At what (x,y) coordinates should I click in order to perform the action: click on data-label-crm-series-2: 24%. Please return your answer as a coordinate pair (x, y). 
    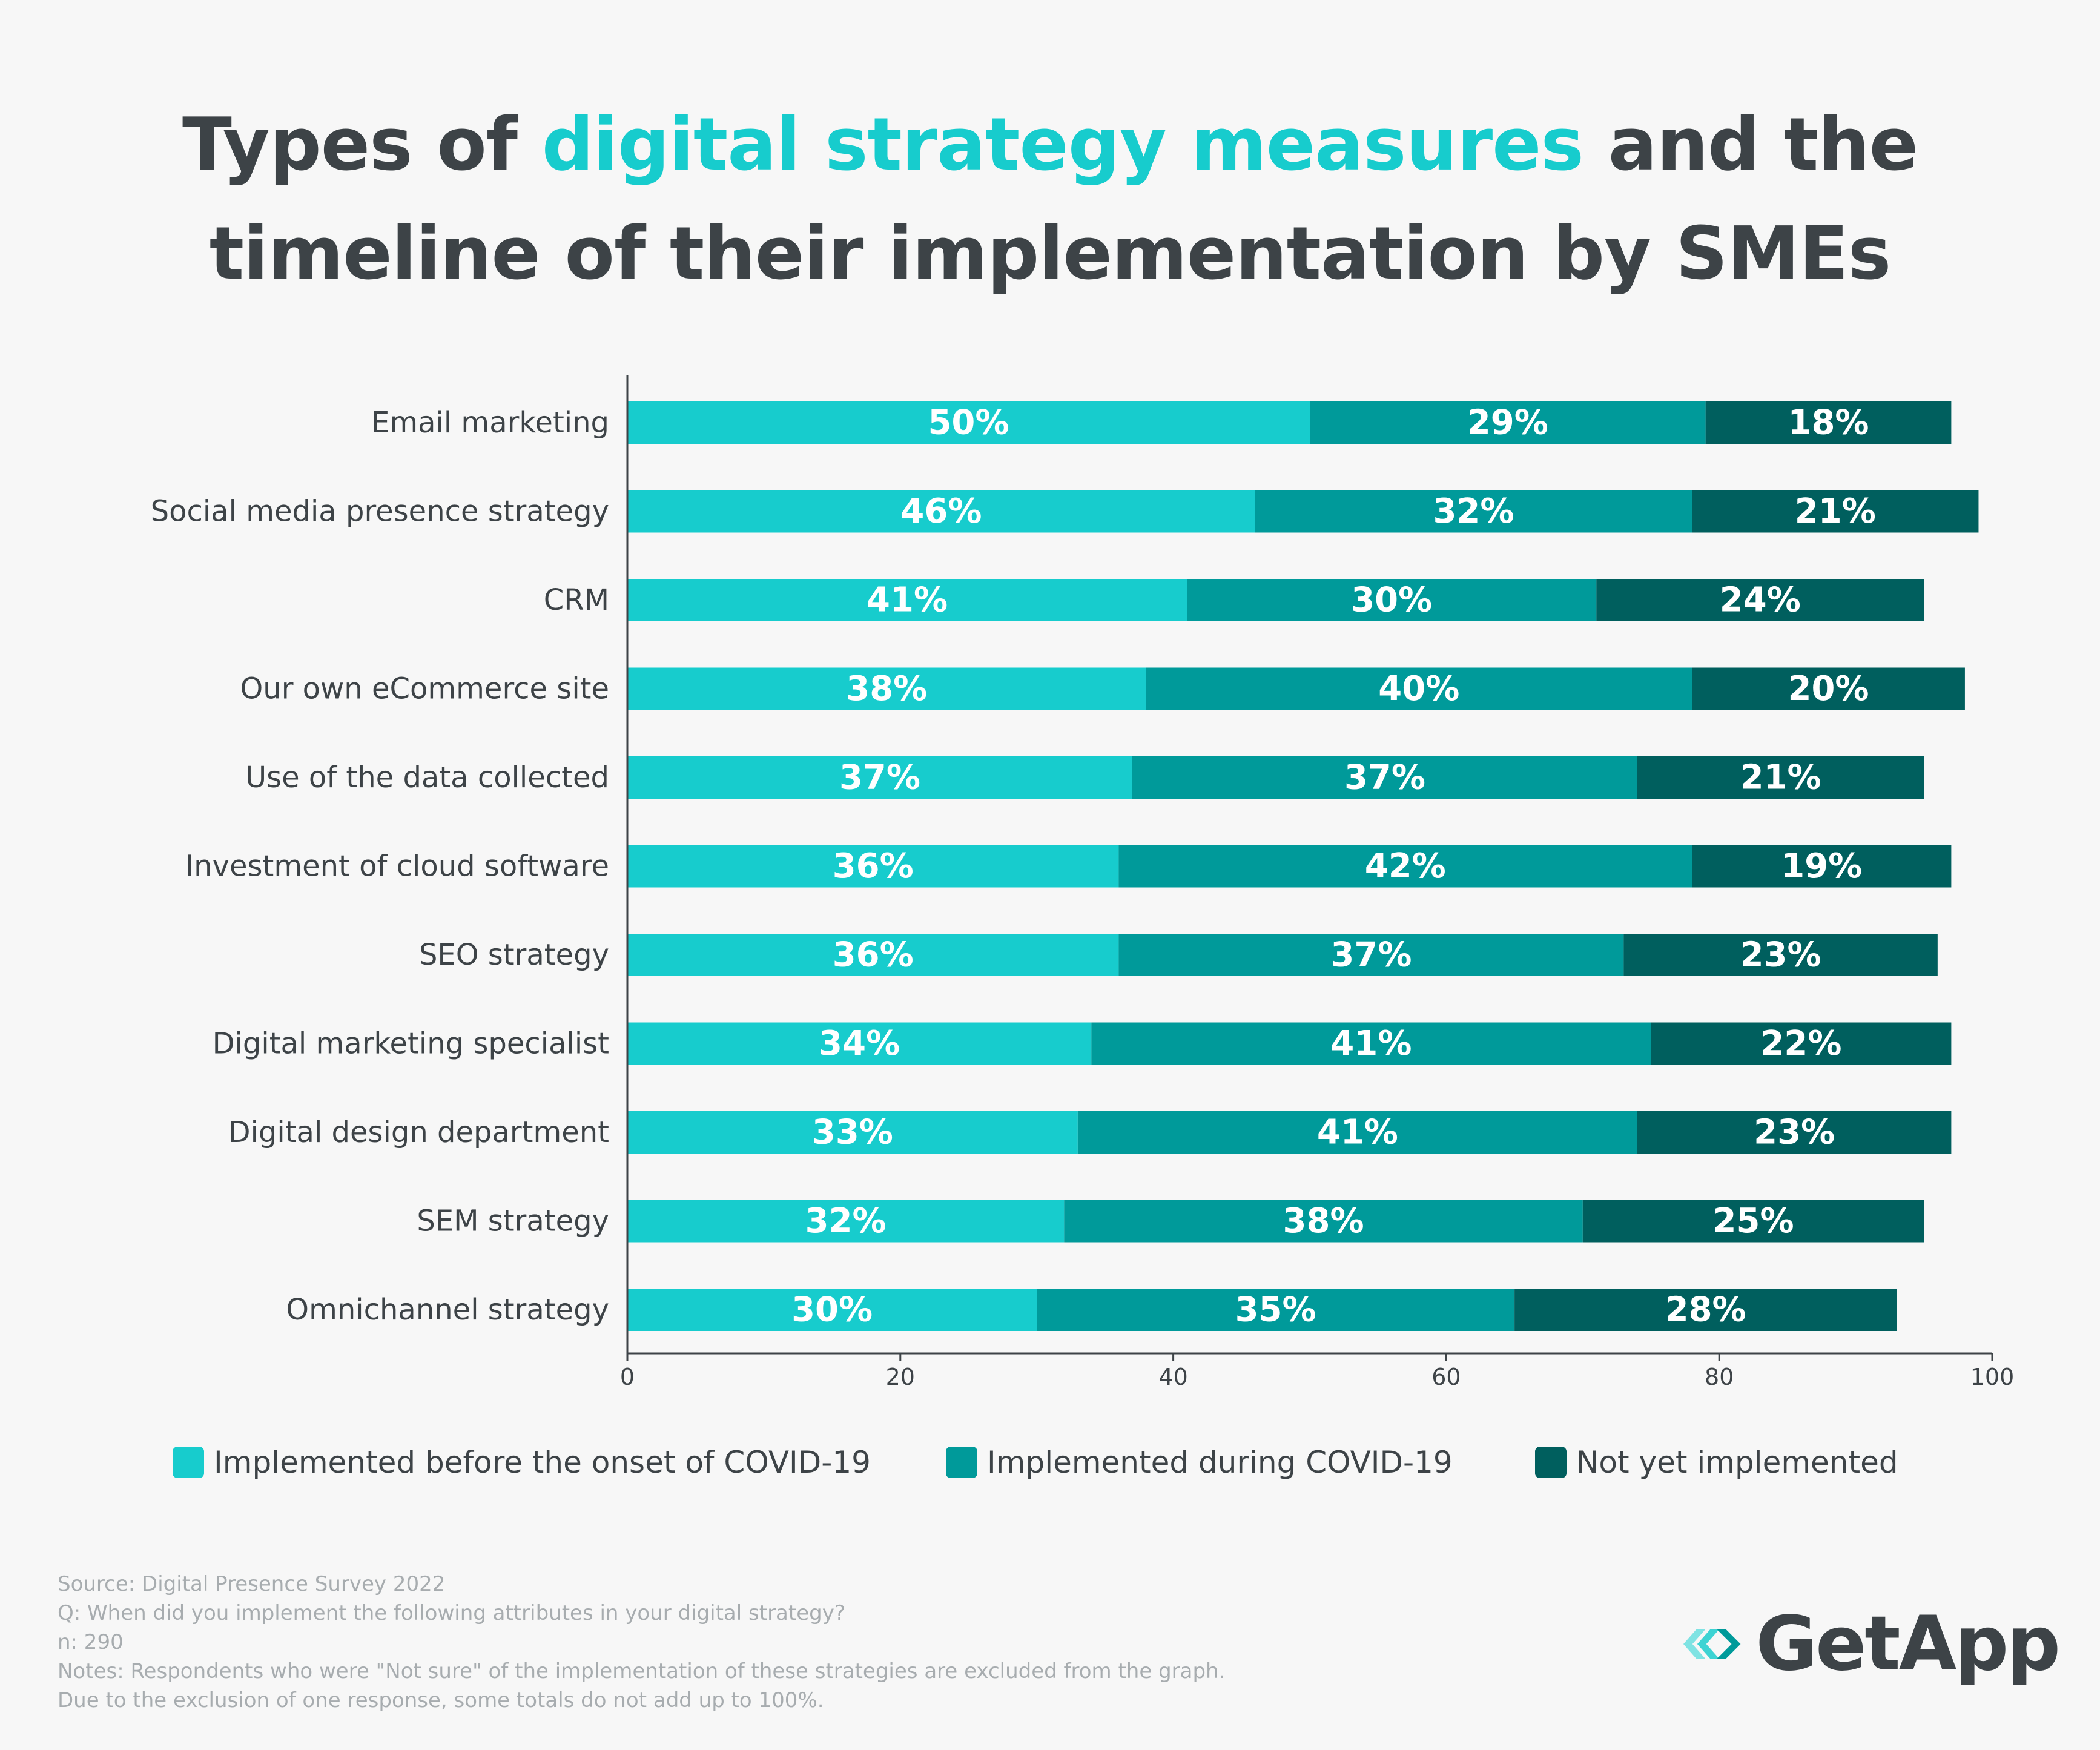
    Looking at the image, I should click on (1760, 600).